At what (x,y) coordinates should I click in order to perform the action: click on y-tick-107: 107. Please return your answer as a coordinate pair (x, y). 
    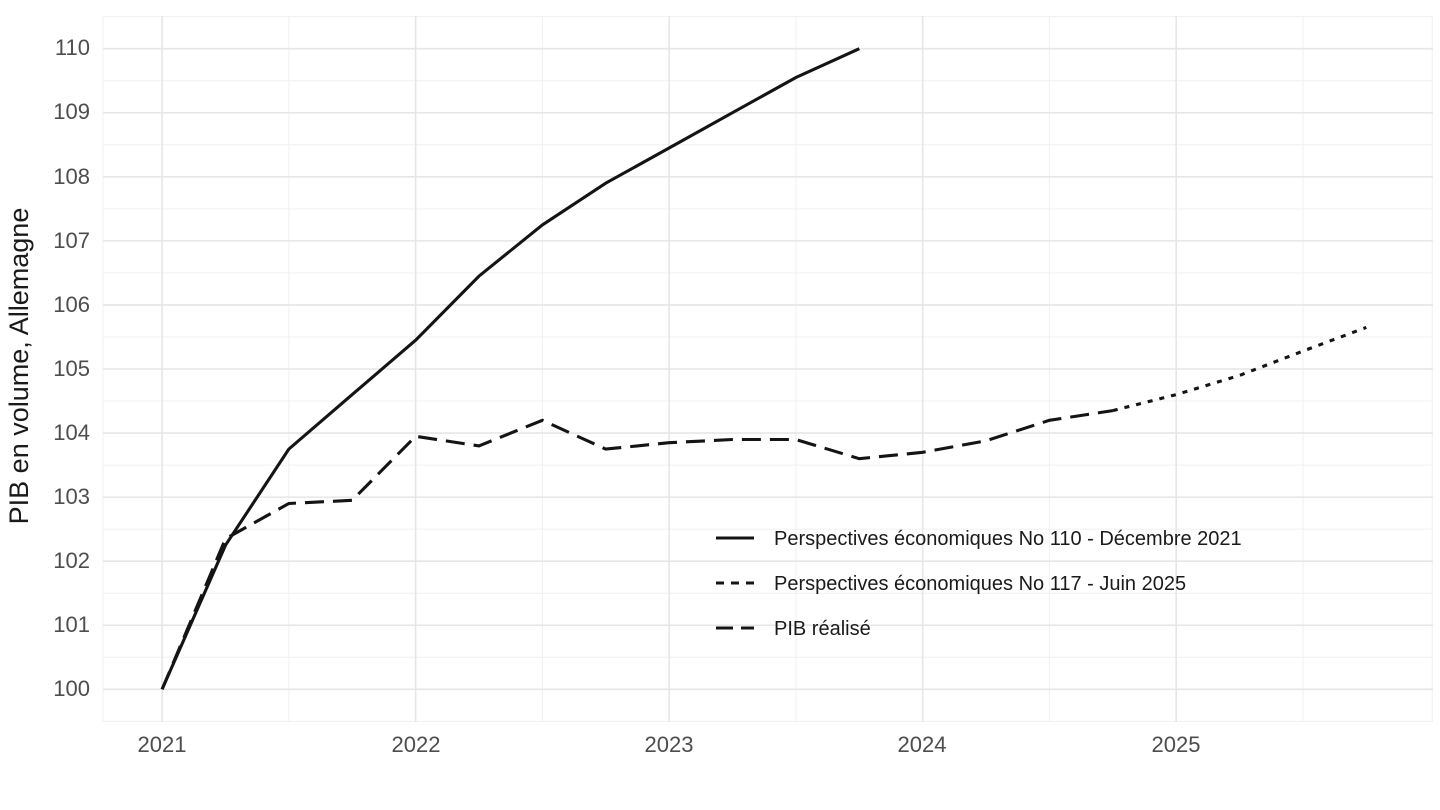
    Looking at the image, I should click on (71, 240).